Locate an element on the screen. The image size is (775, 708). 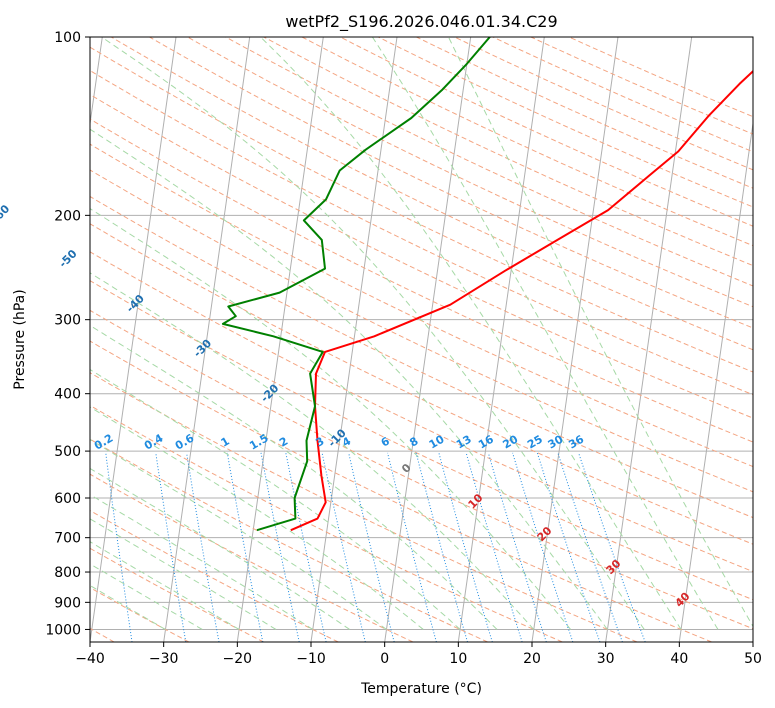
y-tick-label: 300 is located at coordinates (67, 321).